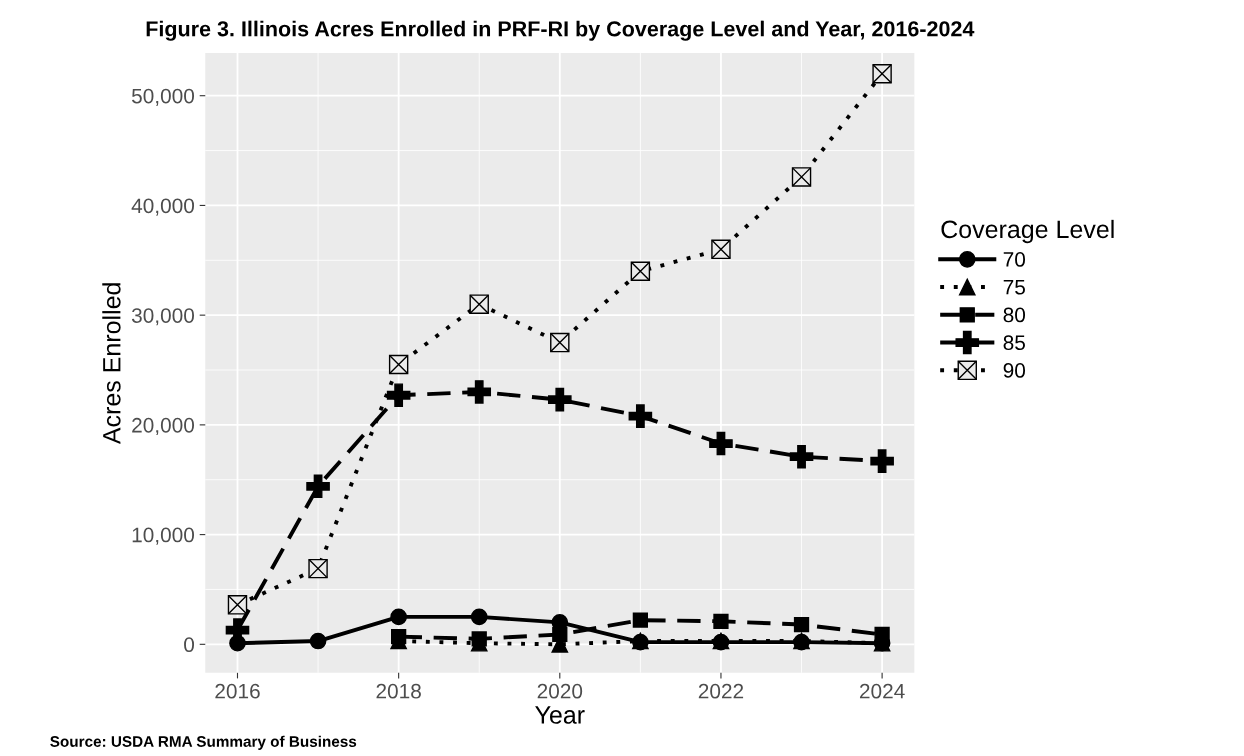  I want to click on legend-label: 90, so click(1014, 370).